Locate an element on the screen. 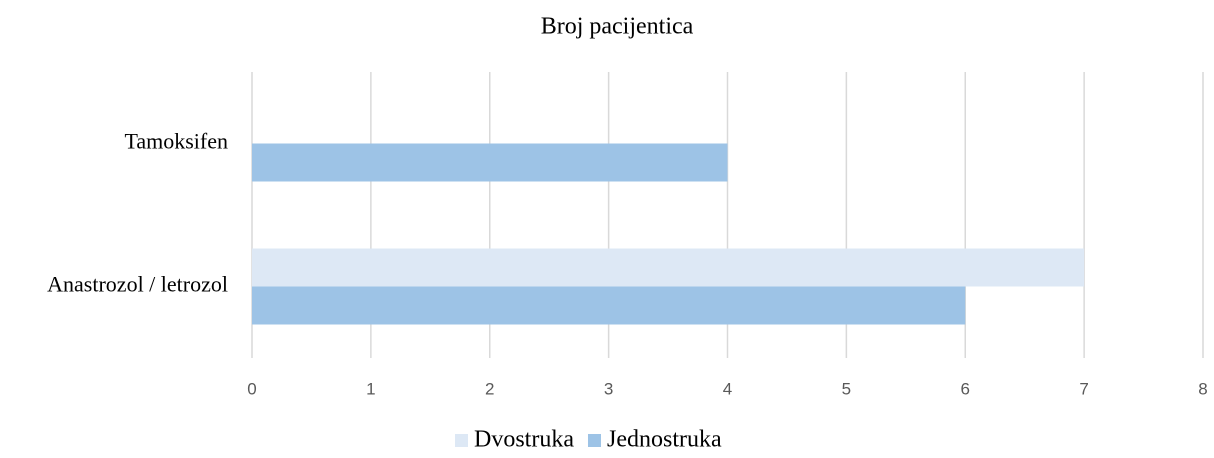 The image size is (1214, 458). legend-label: Dvostruka is located at coordinates (524, 440).